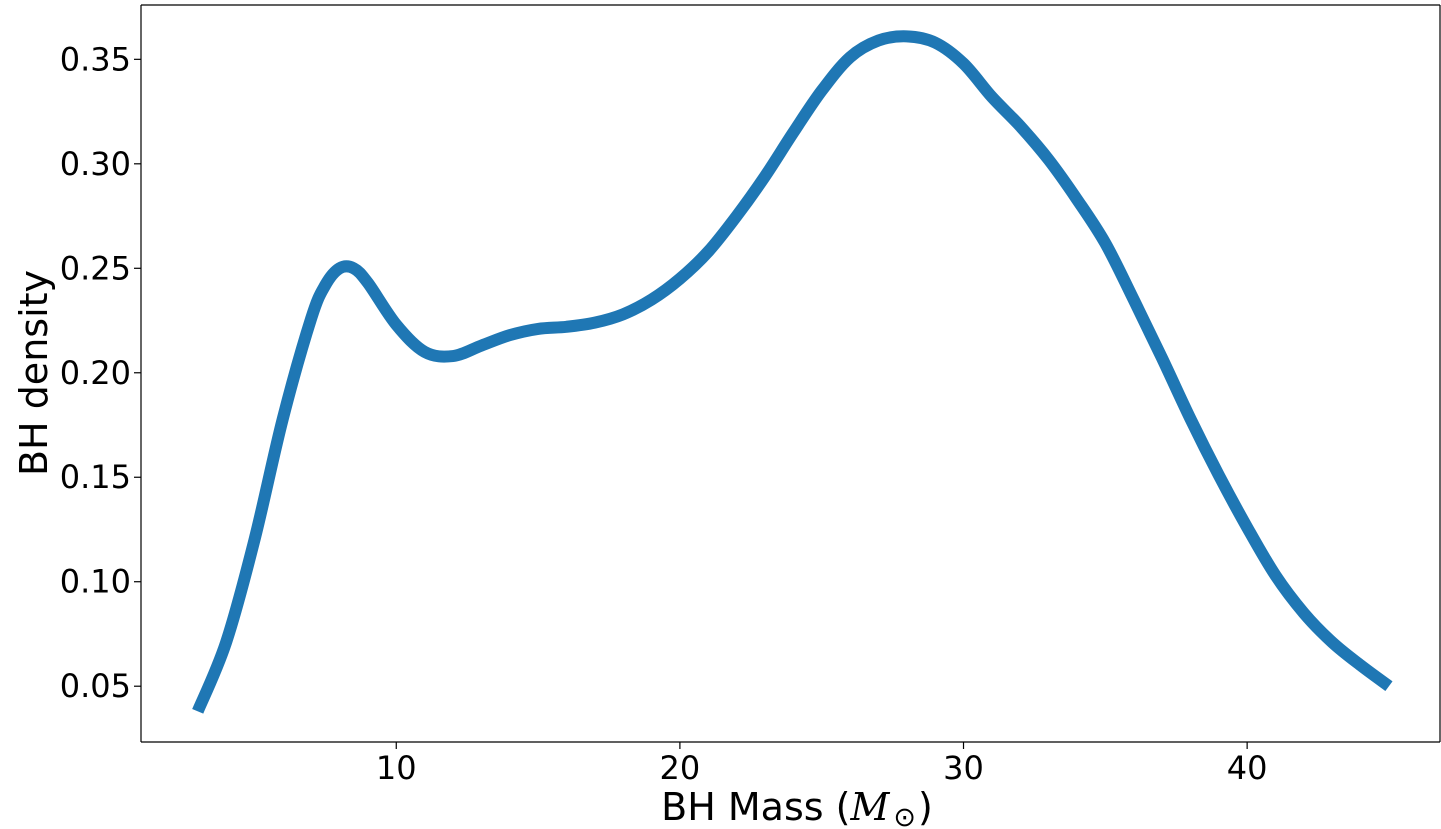 The image size is (1441, 829). I want to click on y-tick-label: 0.15, so click(95, 477).